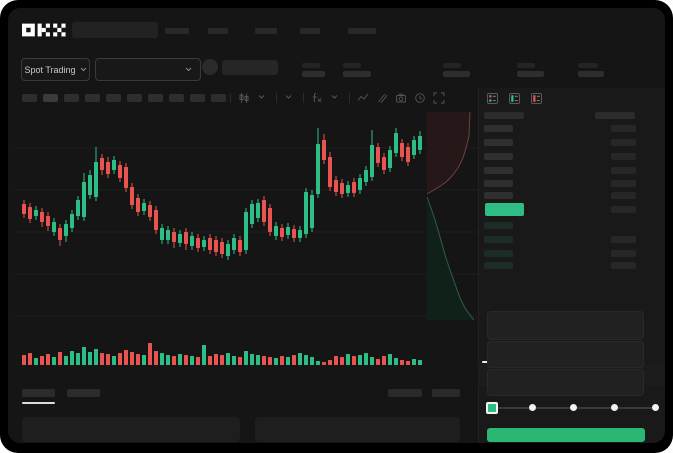 Image resolution: width=673 pixels, height=453 pixels. Describe the element at coordinates (439, 98) in the screenshot. I see `expand-icon` at that location.